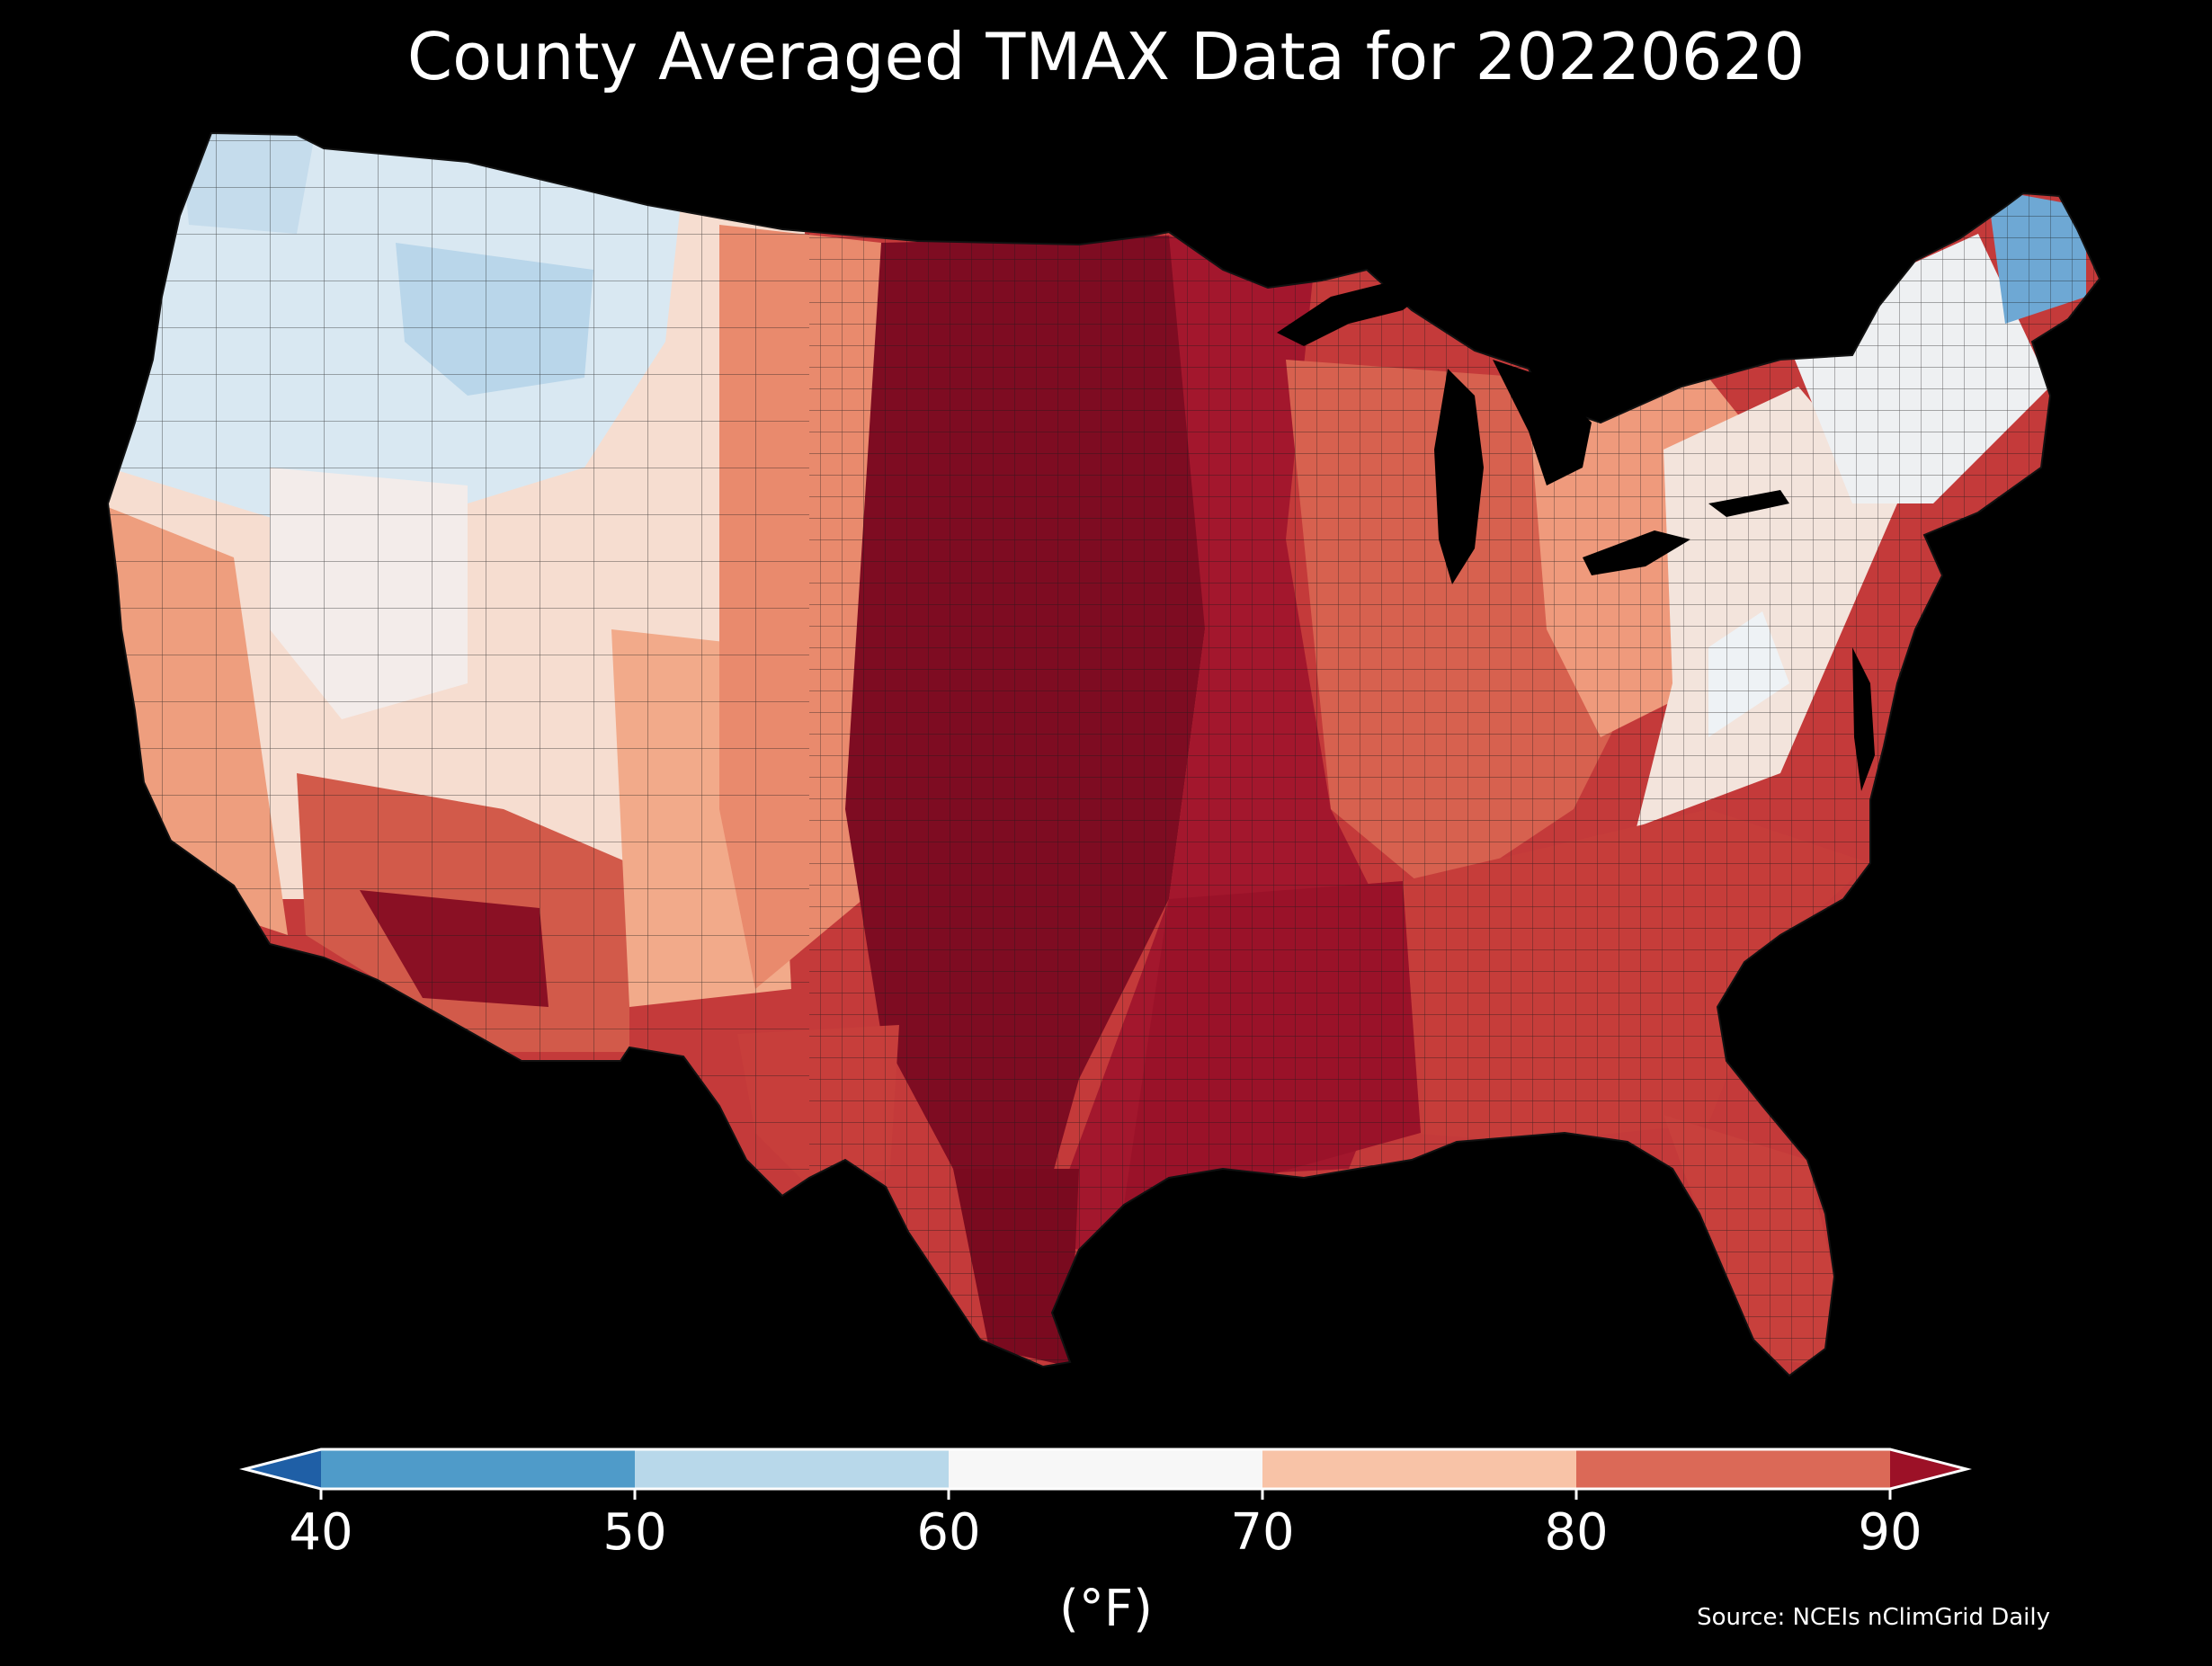 The image size is (2212, 1666). What do you see at coordinates (1106, 56) in the screenshot?
I see `map-title: County Averaged TMAX Data for 20220620` at bounding box center [1106, 56].